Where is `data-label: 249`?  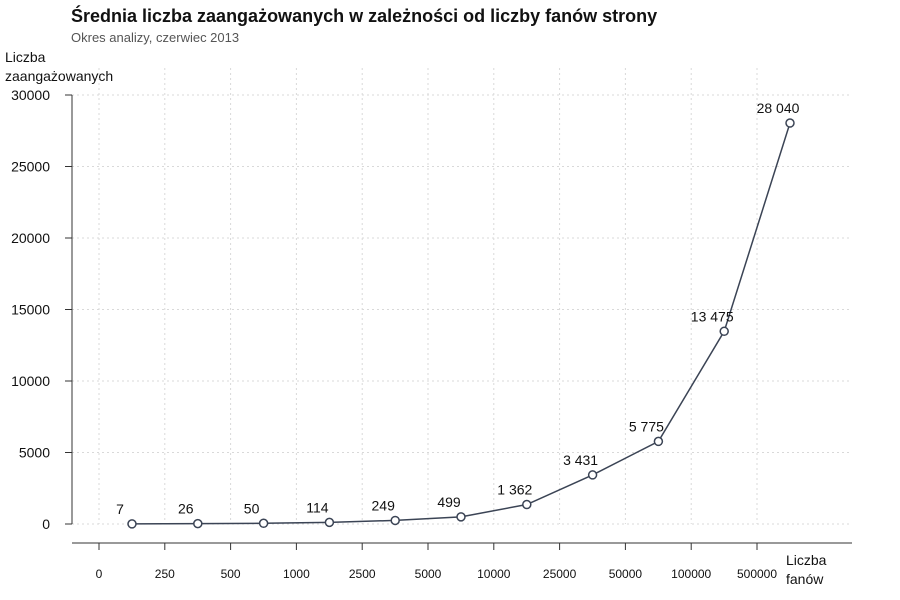
data-label: 249 is located at coordinates (384, 505).